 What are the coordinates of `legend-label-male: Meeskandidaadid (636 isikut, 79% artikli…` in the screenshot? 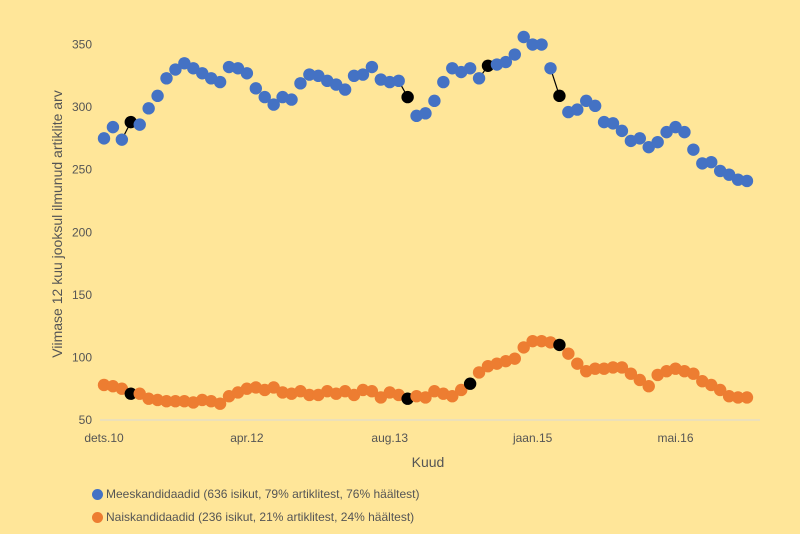 It's located at (263, 494).